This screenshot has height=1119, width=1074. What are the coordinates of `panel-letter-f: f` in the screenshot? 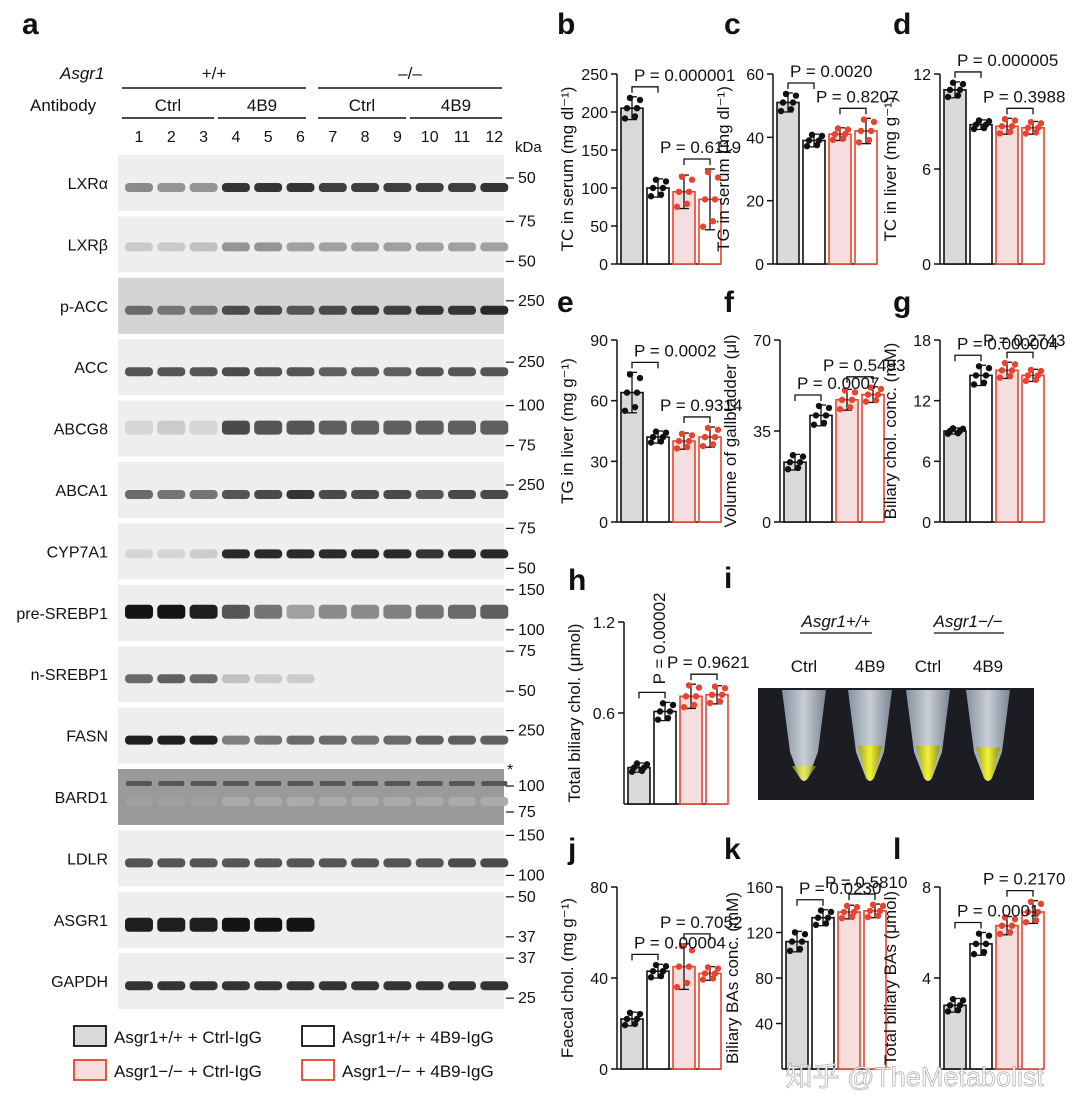 It's located at (729, 302).